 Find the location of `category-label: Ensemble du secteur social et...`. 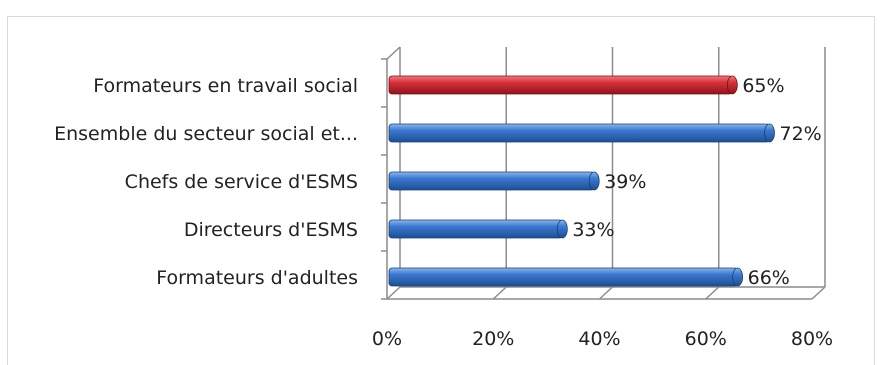

category-label: Ensemble du secteur social et... is located at coordinates (206, 134).